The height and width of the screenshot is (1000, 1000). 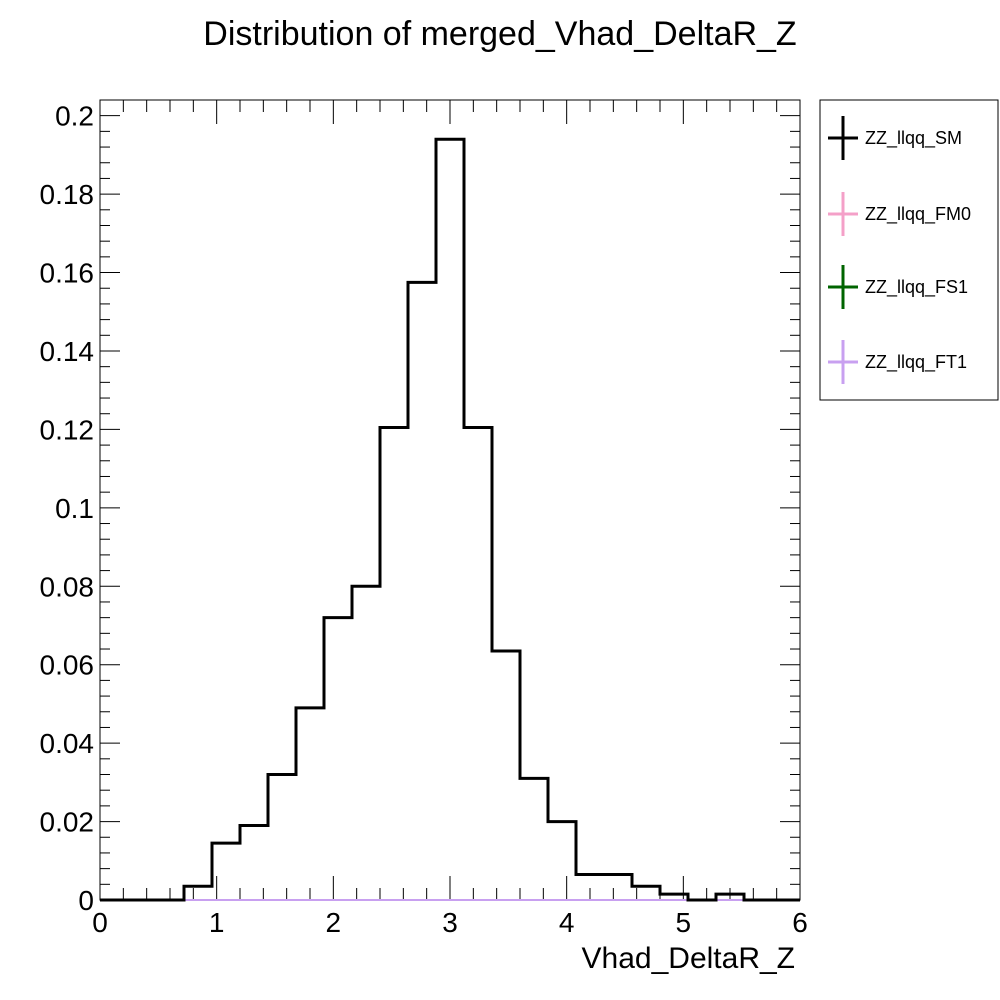 What do you see at coordinates (913, 138) in the screenshot?
I see `legend-label: ZZ_llqq_SM` at bounding box center [913, 138].